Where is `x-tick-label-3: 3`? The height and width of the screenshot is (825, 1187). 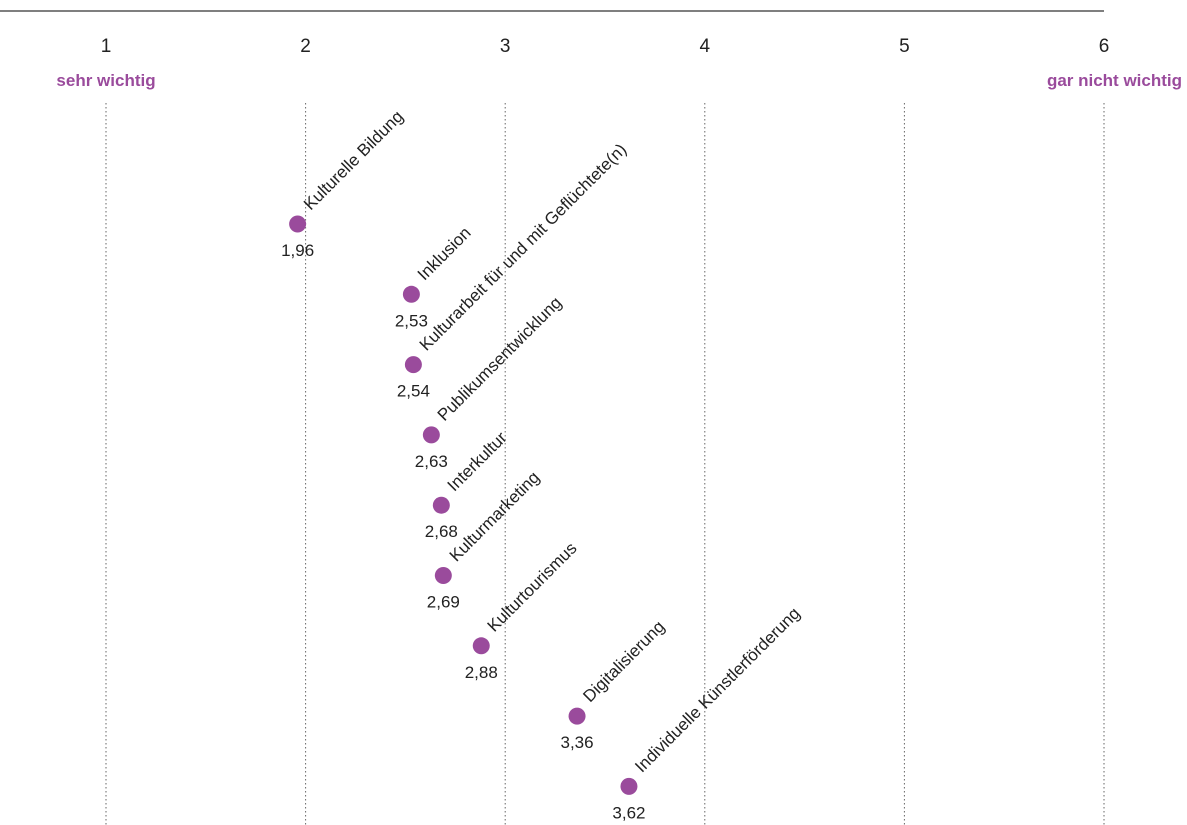
x-tick-label-3: 3 is located at coordinates (505, 46).